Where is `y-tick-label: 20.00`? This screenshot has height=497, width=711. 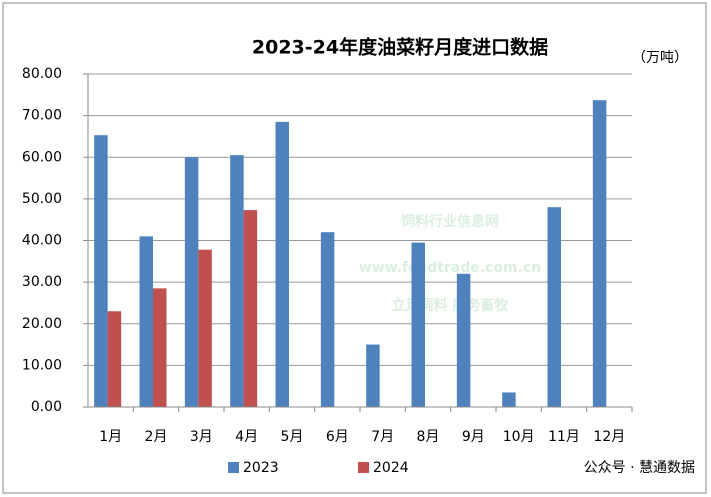
y-tick-label: 20.00 is located at coordinates (42, 324).